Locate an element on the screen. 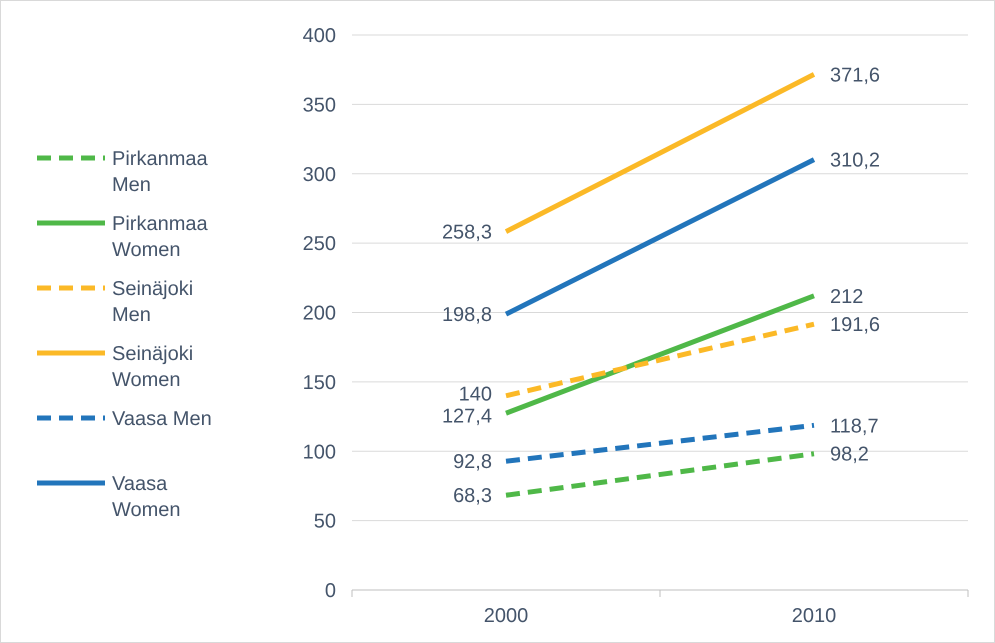 This screenshot has width=995, height=643. data-label: 127,4 is located at coordinates (467, 416).